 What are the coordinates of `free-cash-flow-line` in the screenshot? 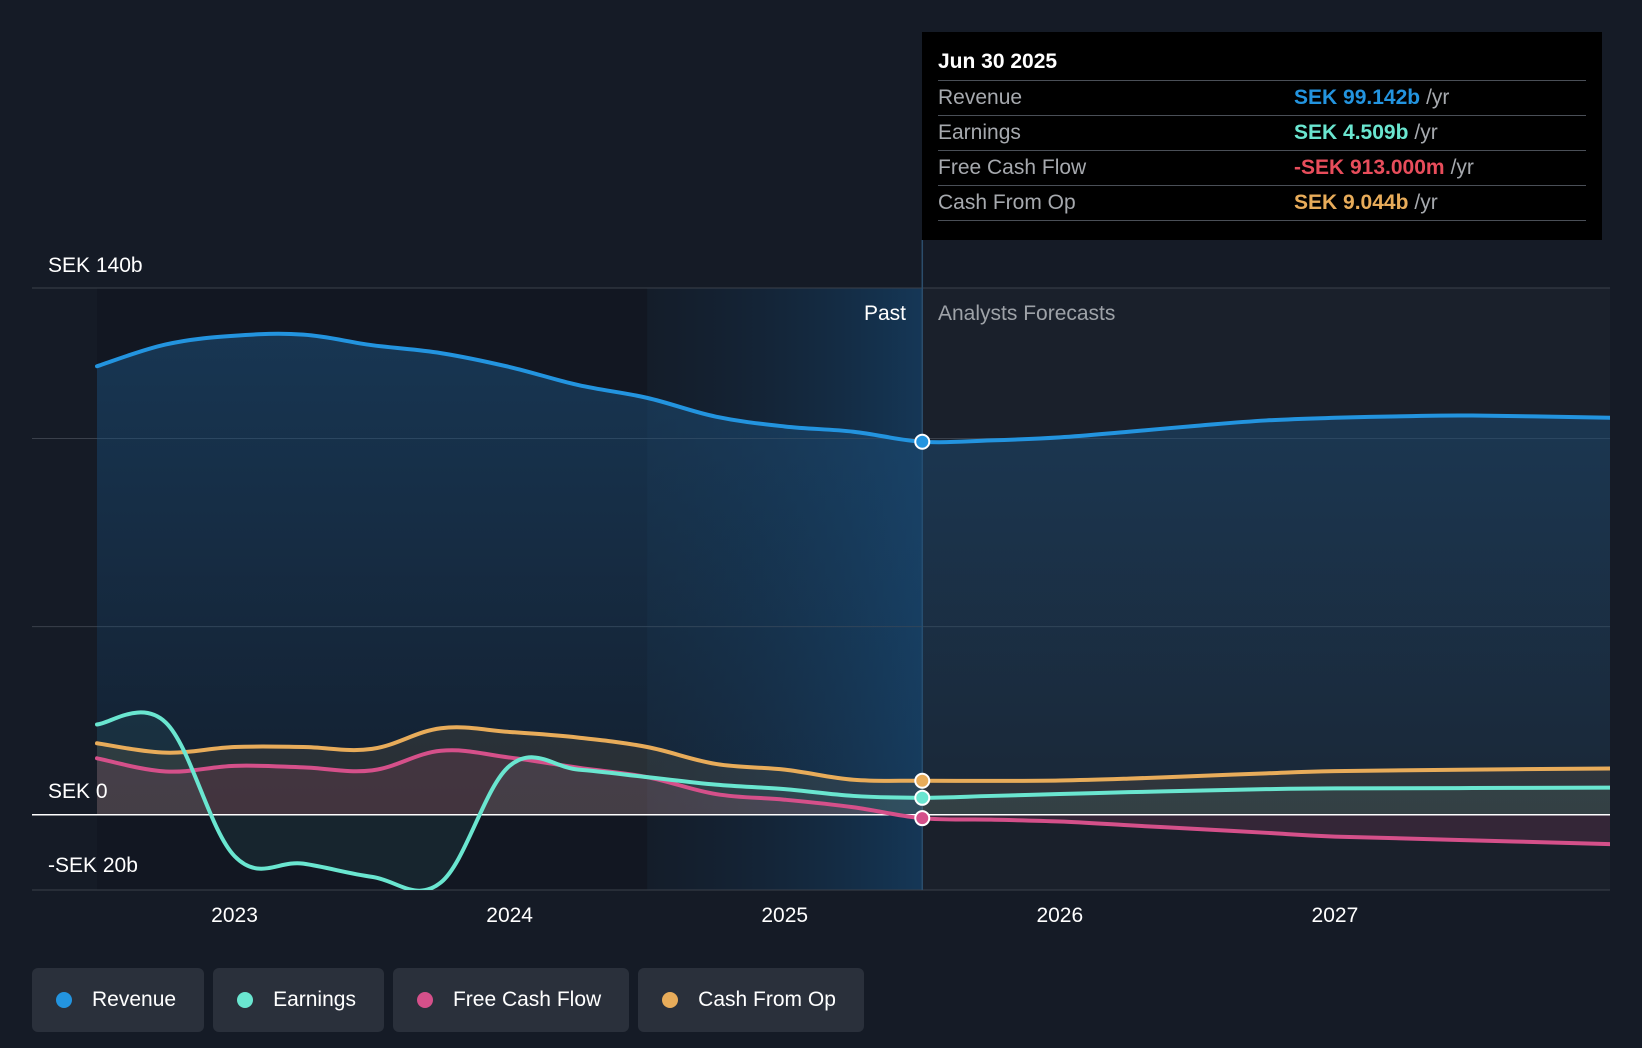 It's located at (852, 797).